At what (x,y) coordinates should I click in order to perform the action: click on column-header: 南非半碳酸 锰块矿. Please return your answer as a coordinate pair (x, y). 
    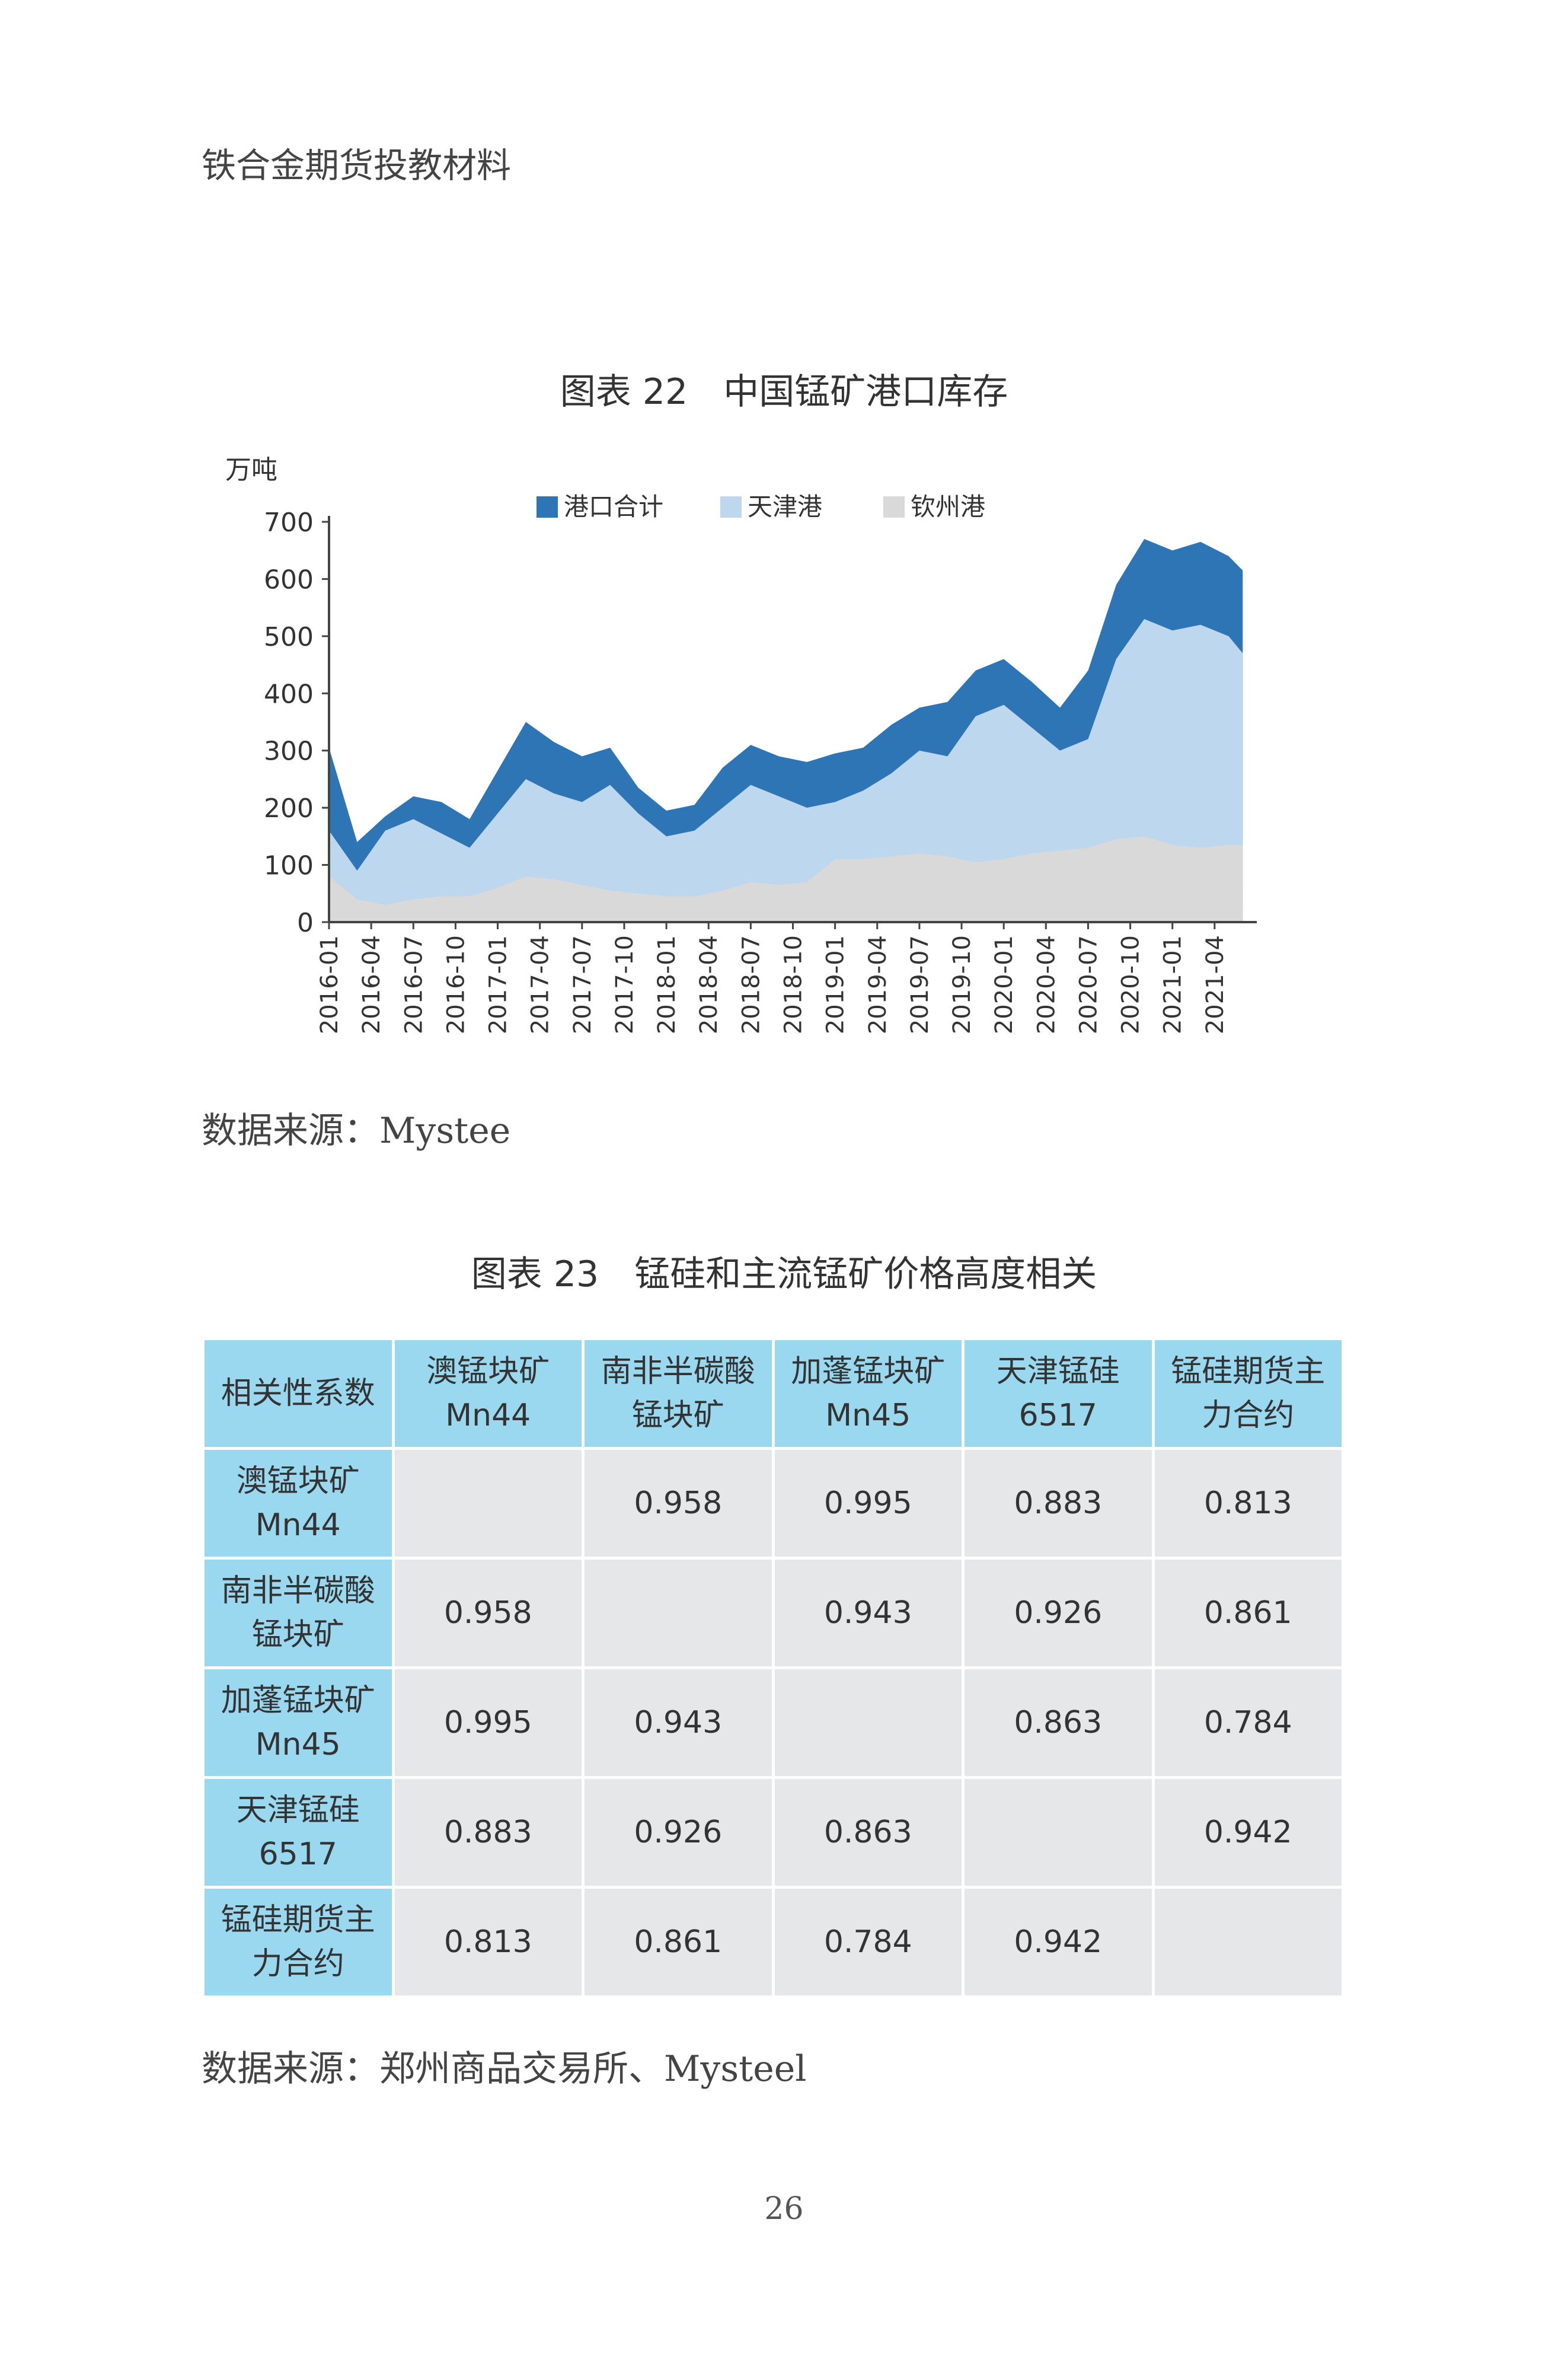
    Looking at the image, I should click on (678, 1393).